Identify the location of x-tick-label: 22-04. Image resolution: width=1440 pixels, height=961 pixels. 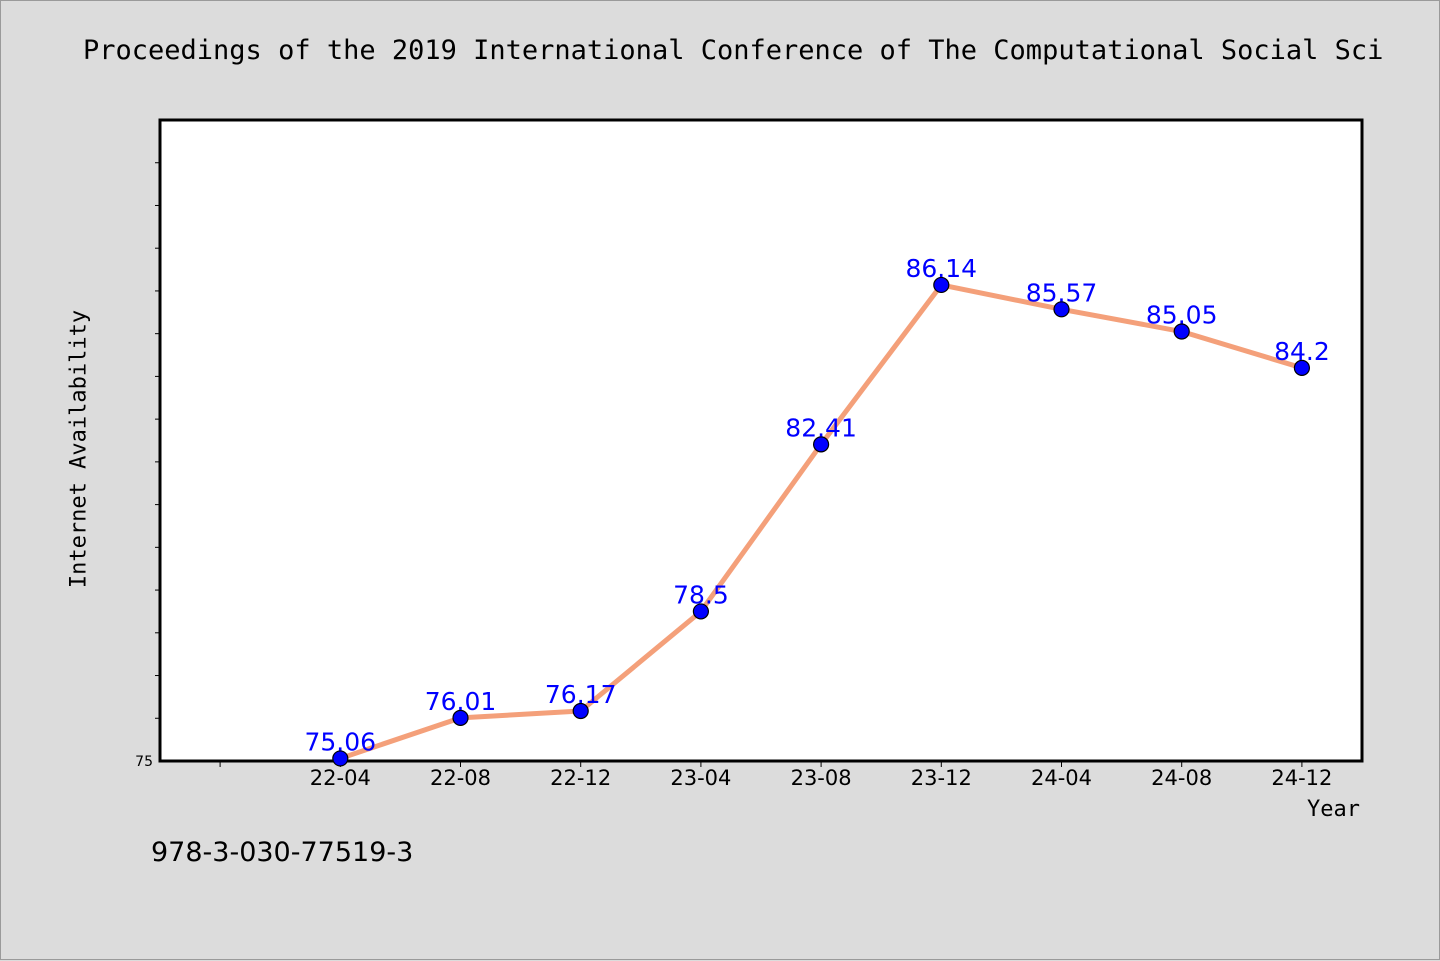
(340, 778).